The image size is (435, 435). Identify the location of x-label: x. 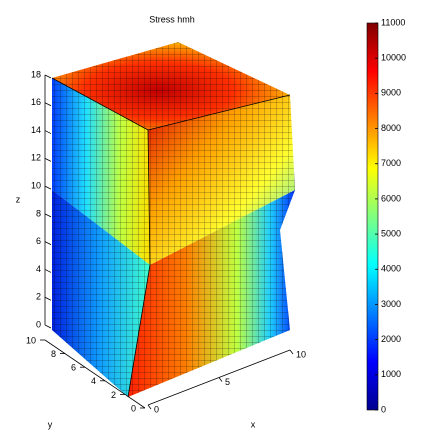
(253, 424).